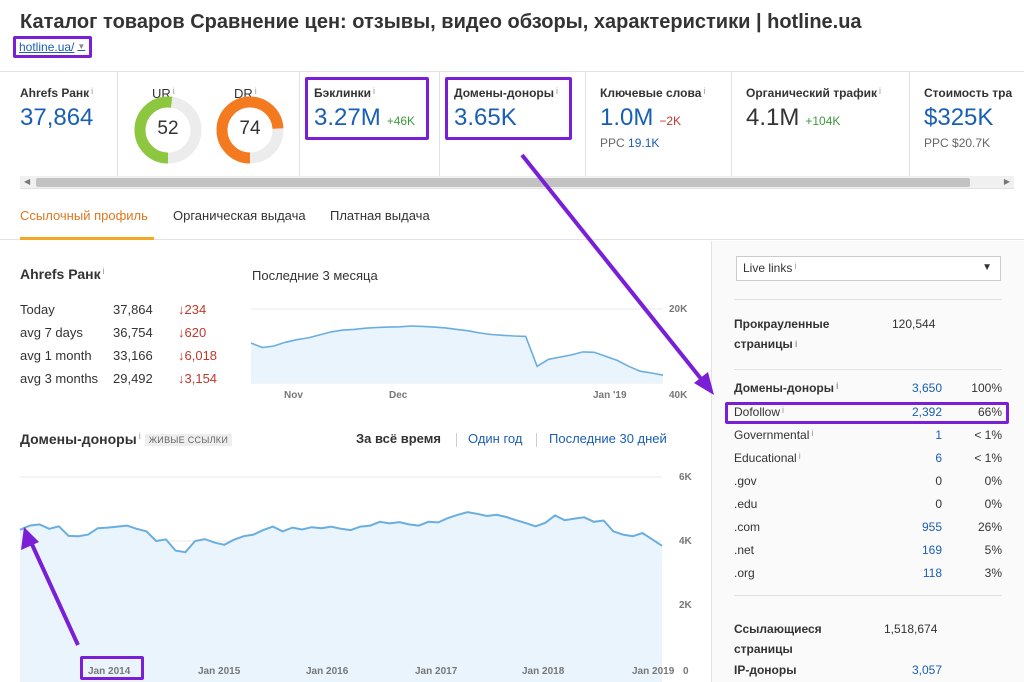 This screenshot has height=682, width=1024. Describe the element at coordinates (436, 671) in the screenshot. I see `x-tick-label: Jan 2017` at that location.